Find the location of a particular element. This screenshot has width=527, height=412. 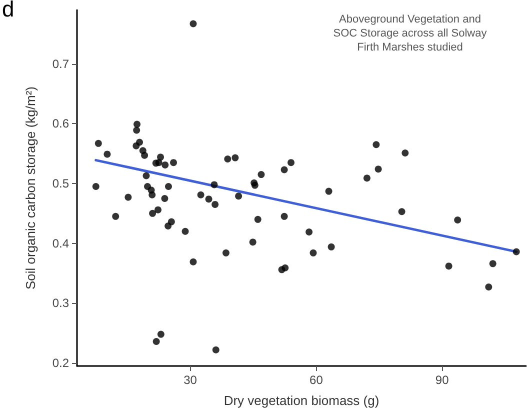

y-tick-label: 0.3 is located at coordinates (61, 303).